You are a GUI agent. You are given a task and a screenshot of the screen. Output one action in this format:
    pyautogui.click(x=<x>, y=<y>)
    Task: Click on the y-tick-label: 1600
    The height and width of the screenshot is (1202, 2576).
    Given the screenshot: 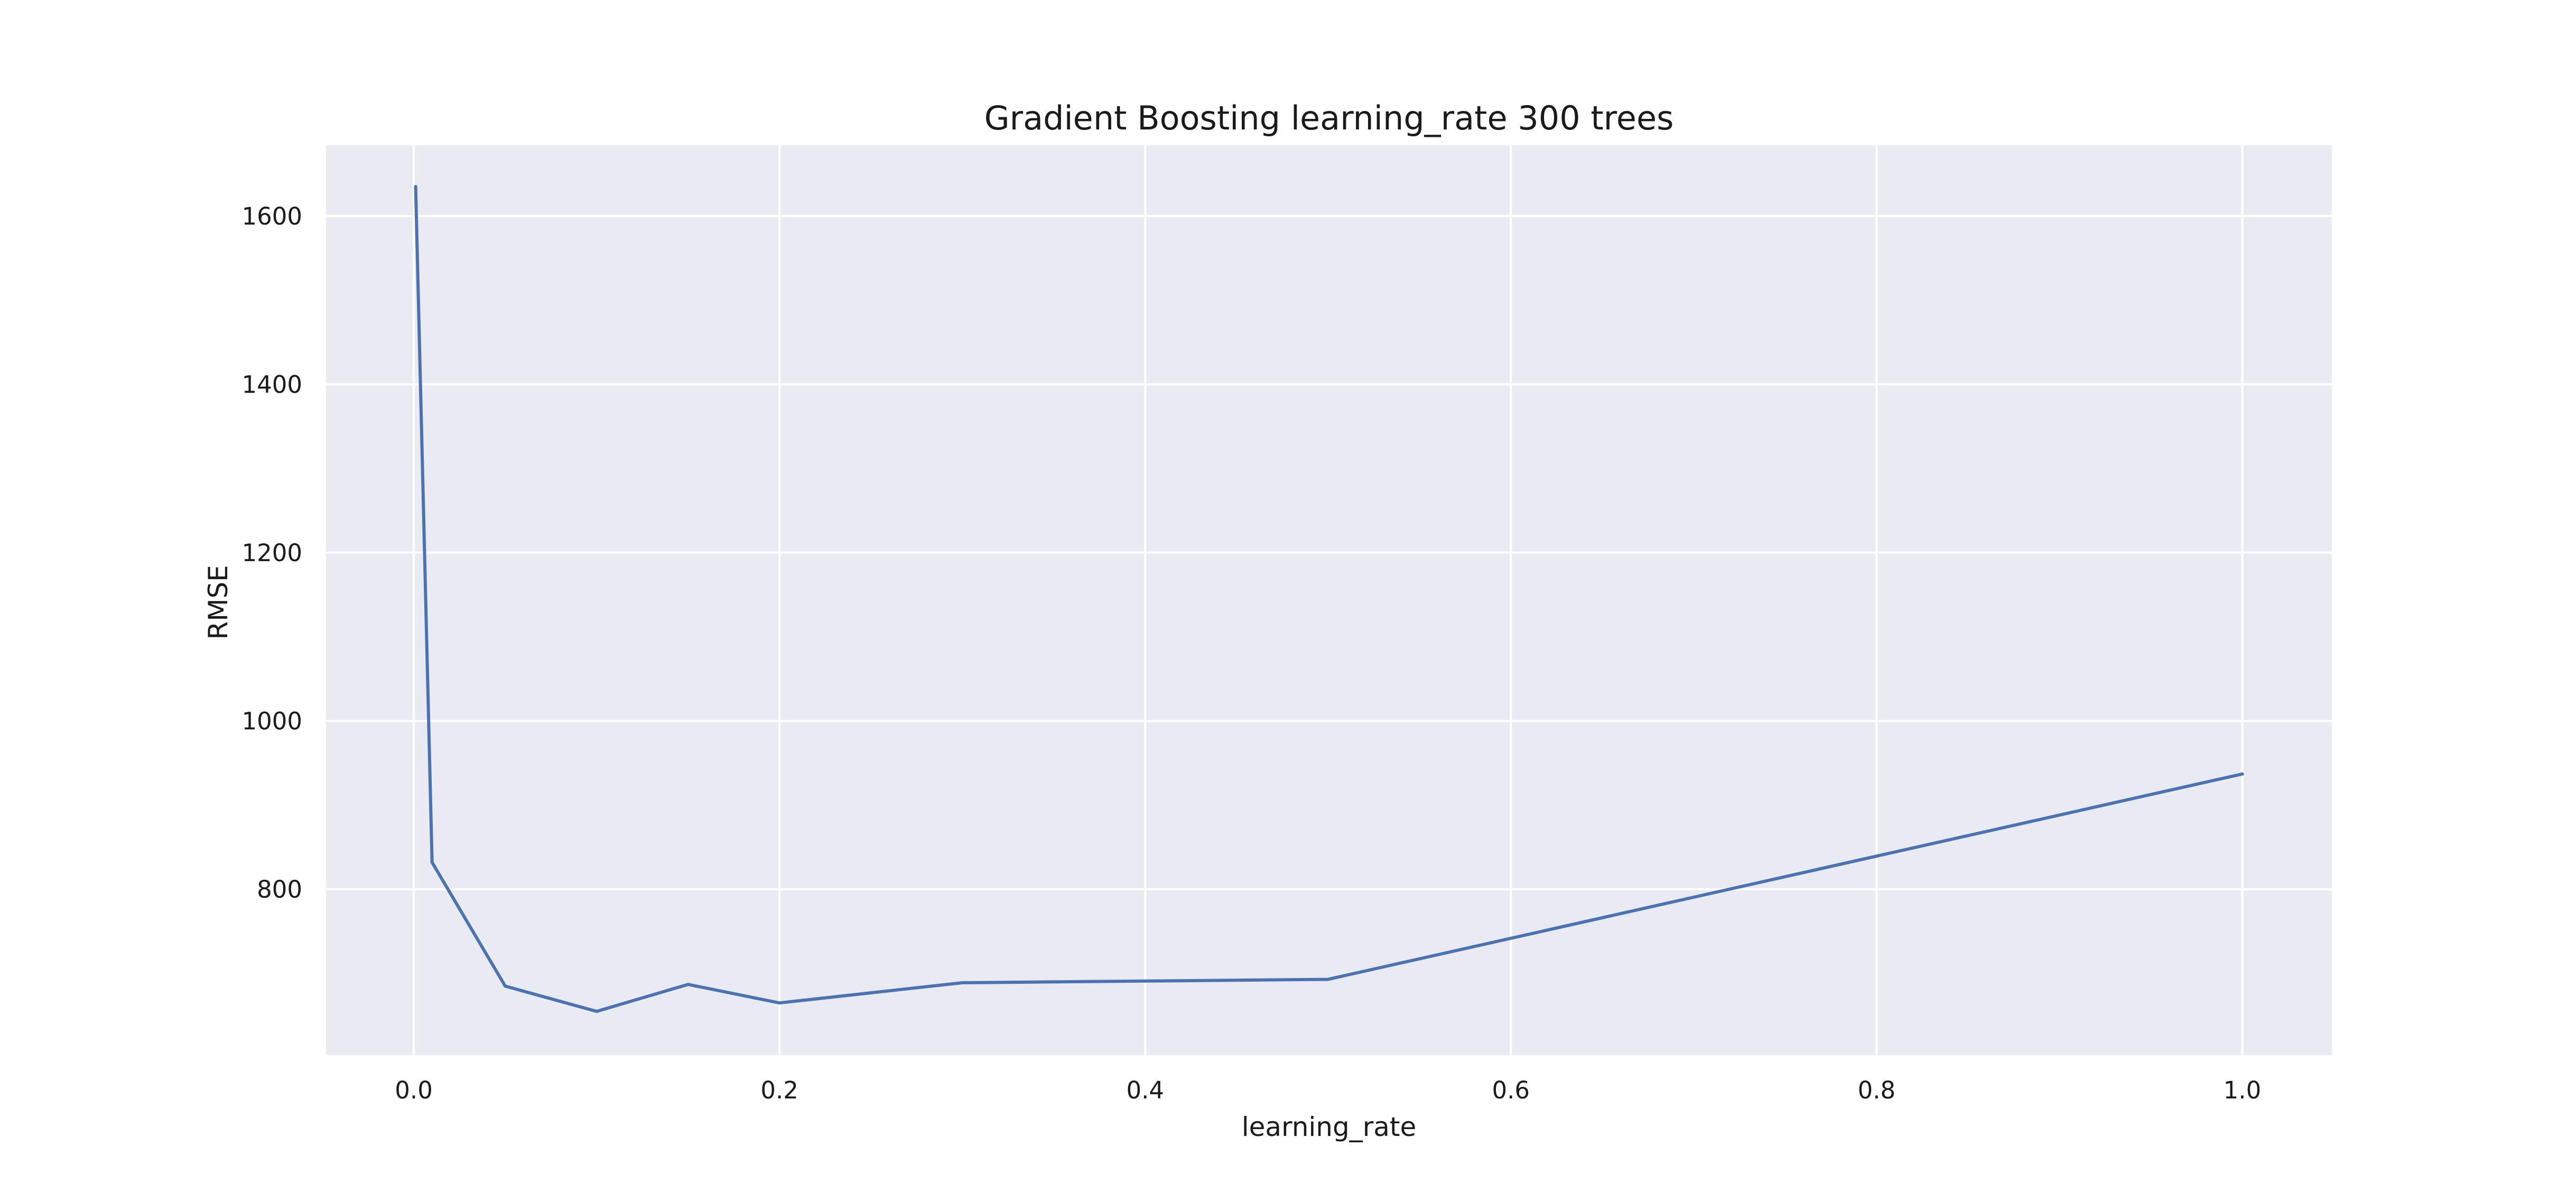 What is the action you would take?
    pyautogui.click(x=271, y=216)
    